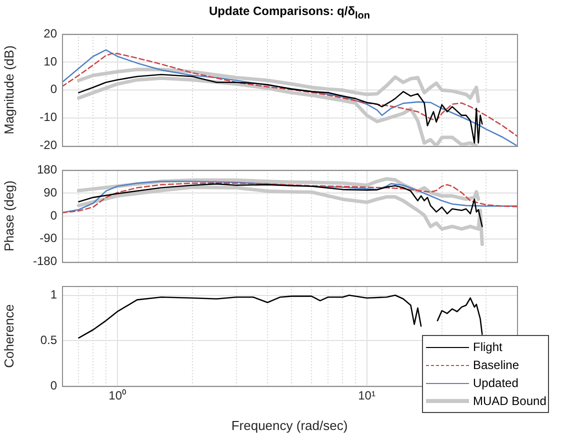  I want to click on legend-label: Flight, so click(487, 347).